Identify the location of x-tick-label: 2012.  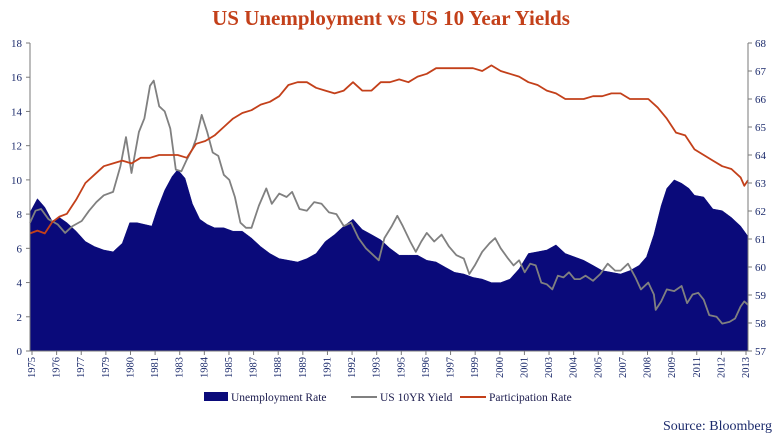
(721, 367).